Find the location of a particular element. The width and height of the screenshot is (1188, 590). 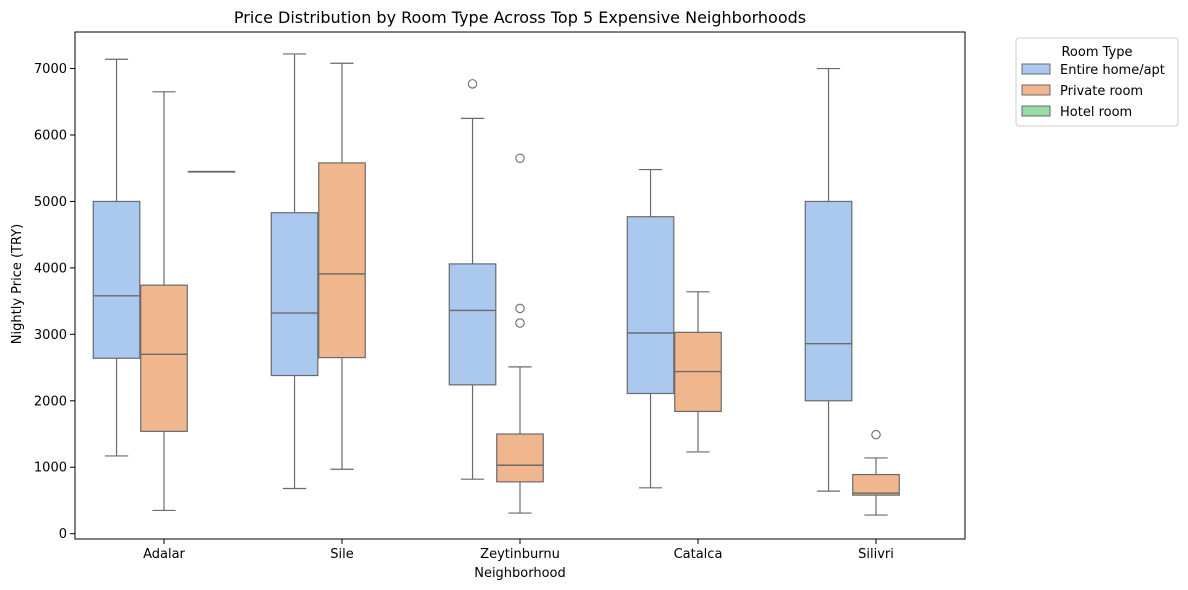

y-tick-label: 3000 is located at coordinates (50, 335).